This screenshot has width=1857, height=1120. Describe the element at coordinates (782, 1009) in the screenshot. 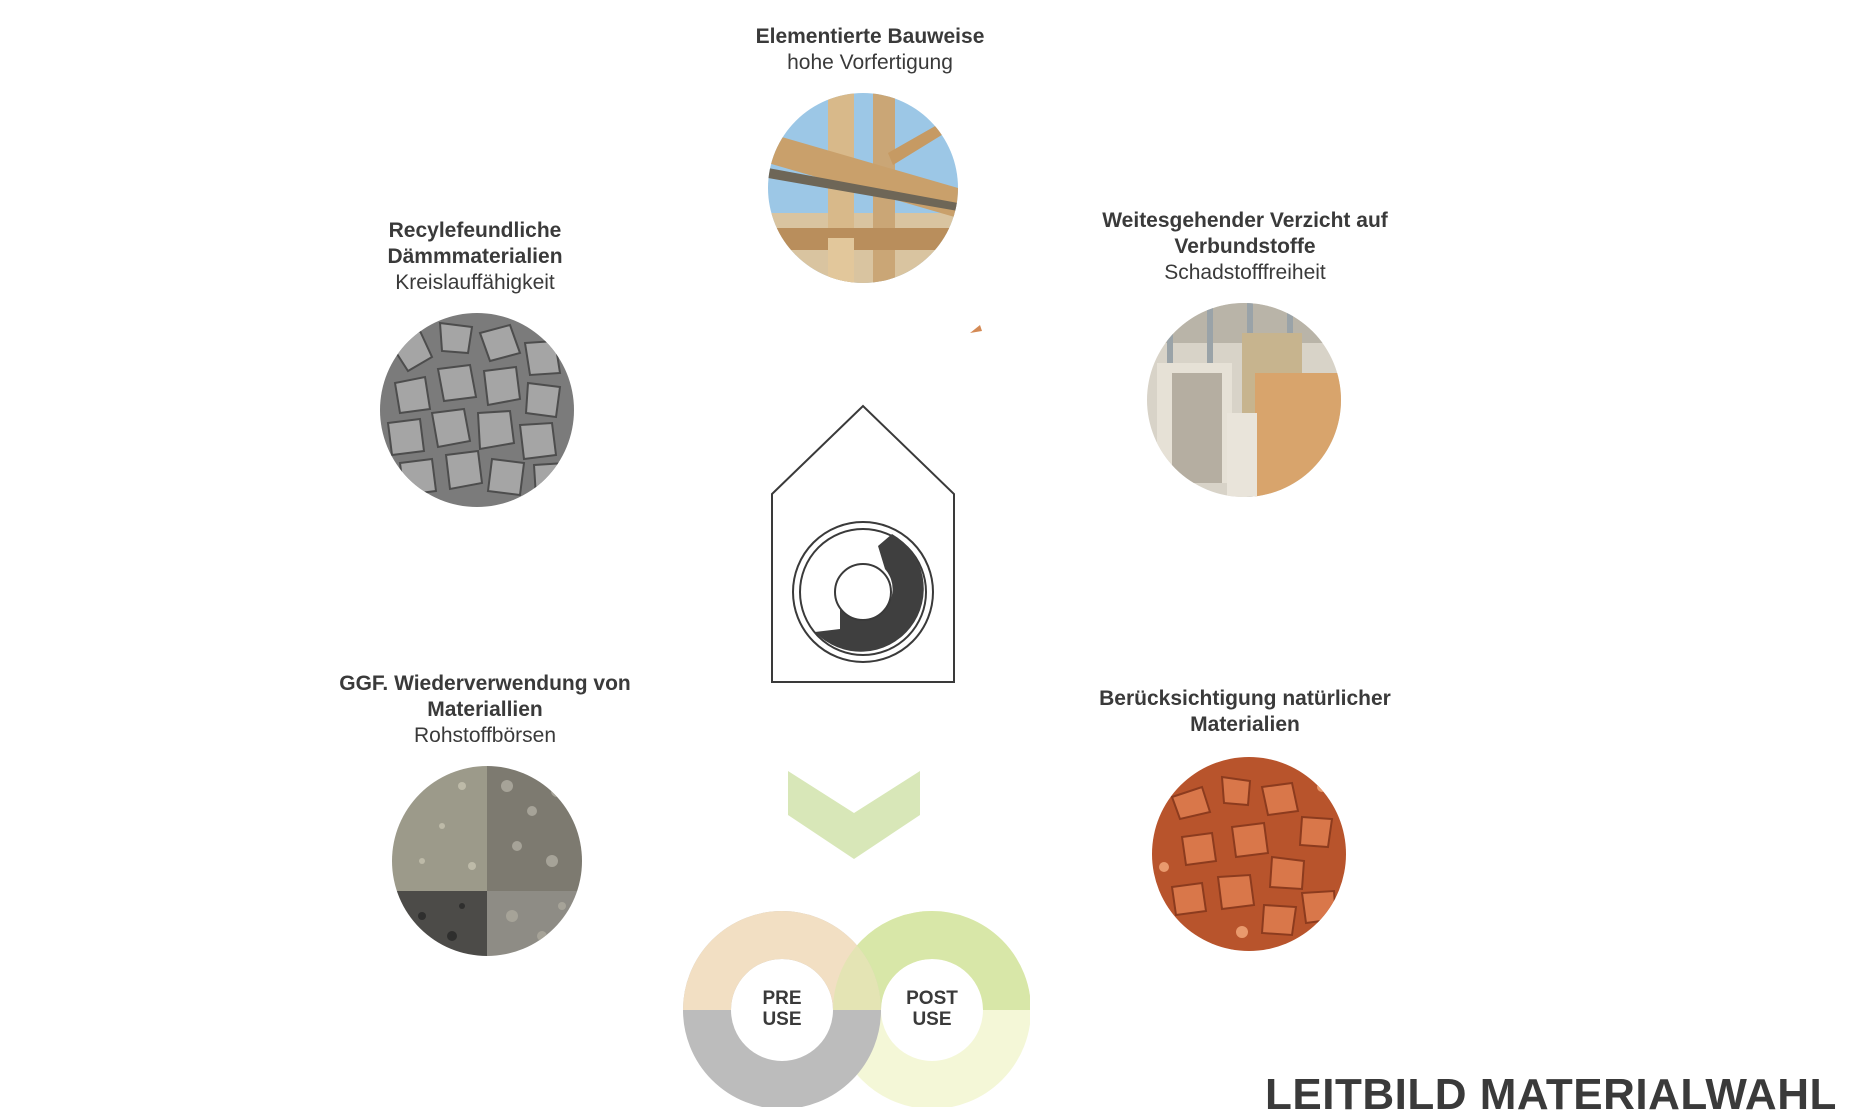

I see `pre-use-label: PRE USE` at that location.